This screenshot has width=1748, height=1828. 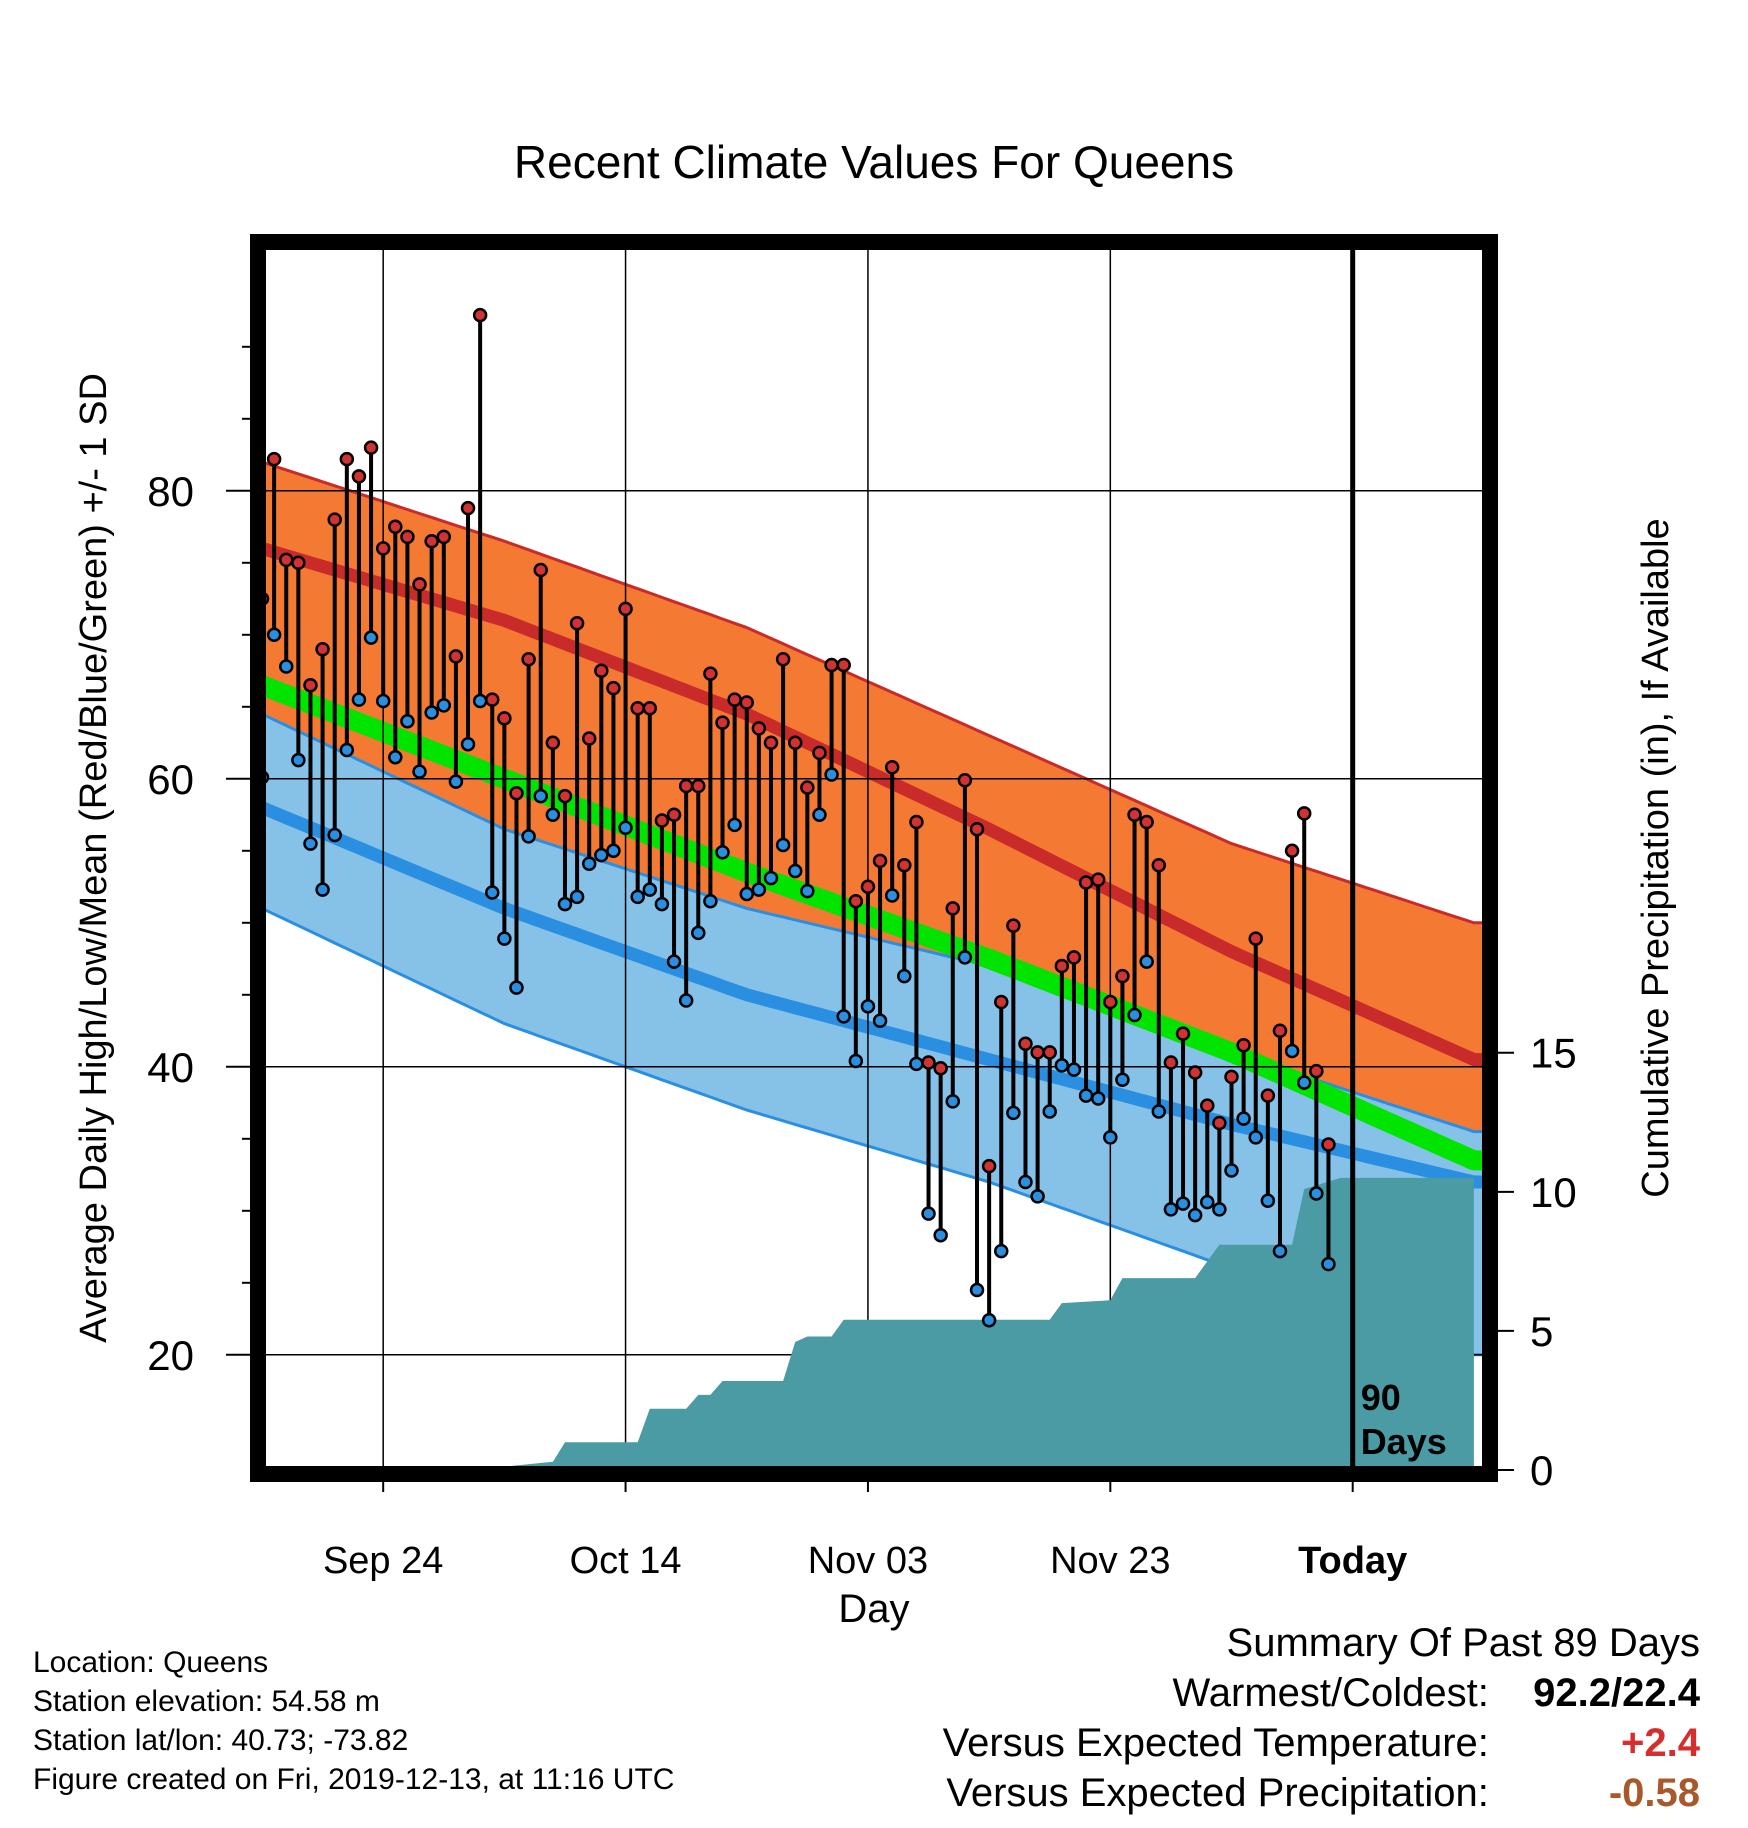 What do you see at coordinates (221, 1740) in the screenshot?
I see `station-latlon: Station lat/lon: 40.73; -73.82` at bounding box center [221, 1740].